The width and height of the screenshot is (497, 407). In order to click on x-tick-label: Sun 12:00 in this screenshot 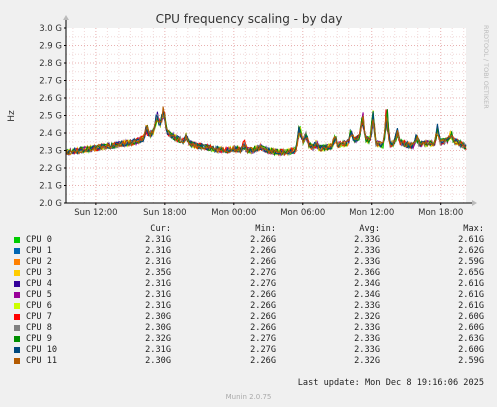, I will do `click(95, 213)`.